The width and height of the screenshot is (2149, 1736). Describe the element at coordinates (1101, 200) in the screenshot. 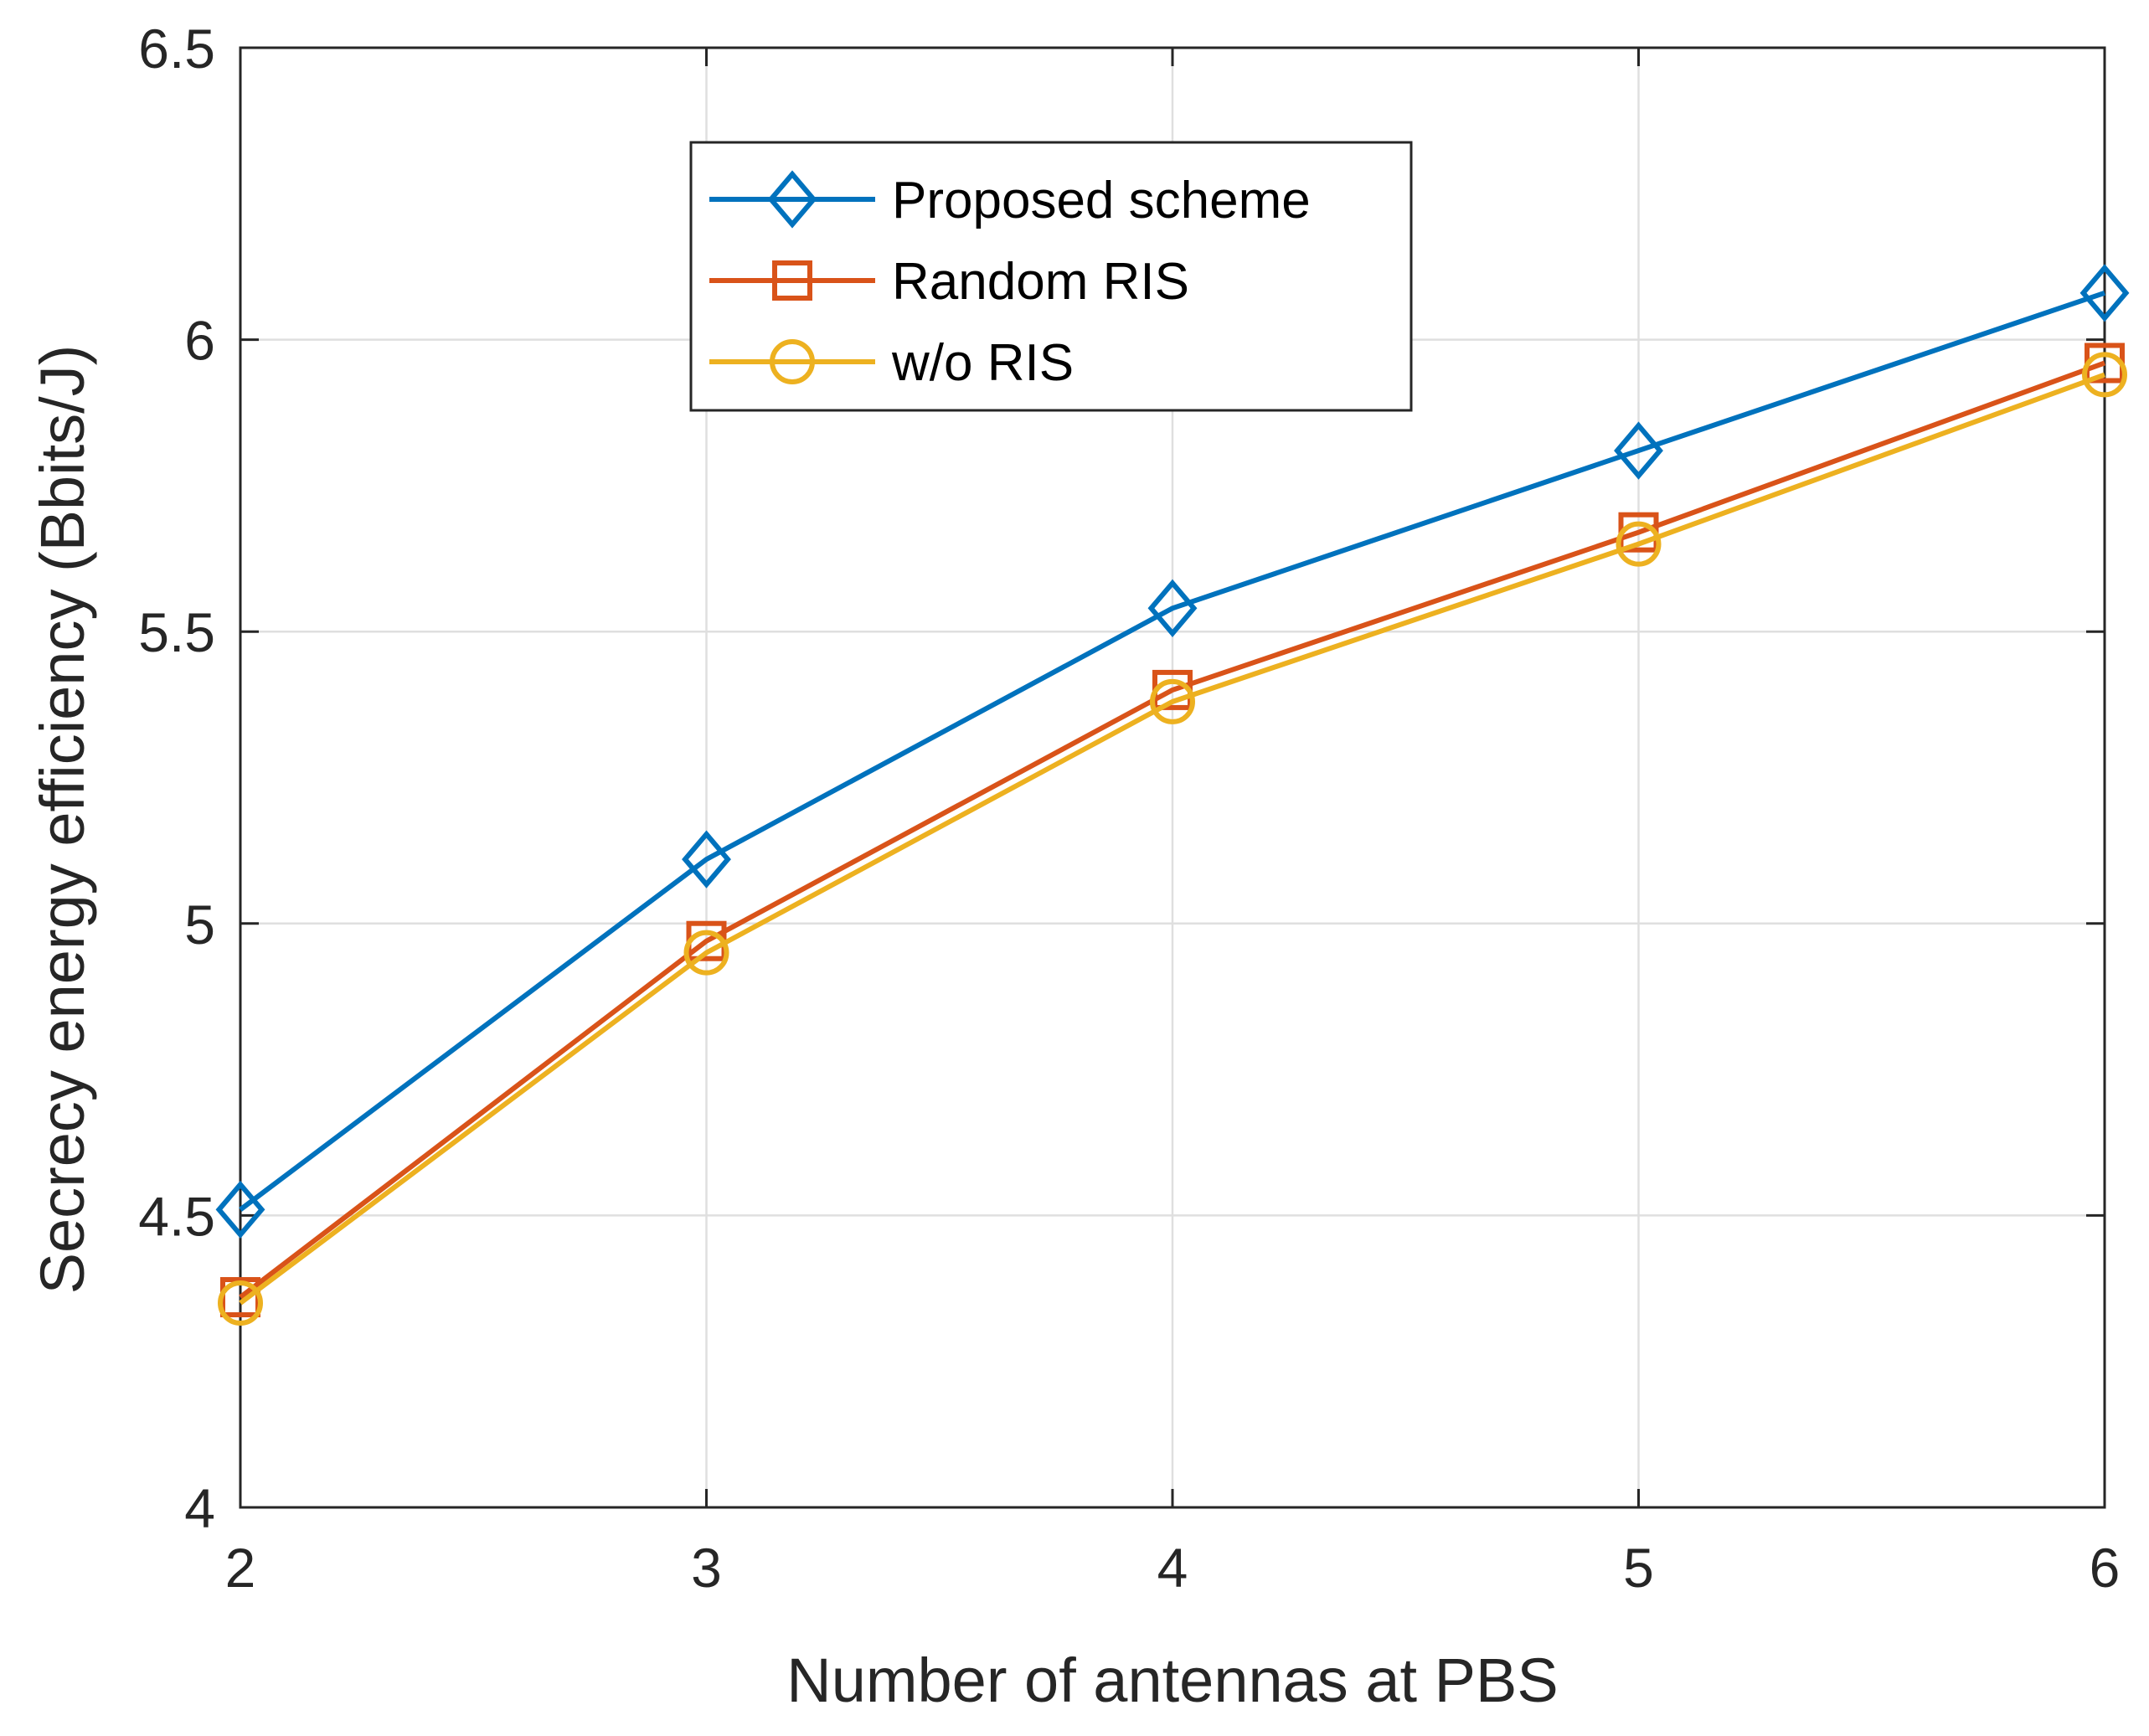

I see `legend-label-proposed-scheme: Proposed scheme` at that location.